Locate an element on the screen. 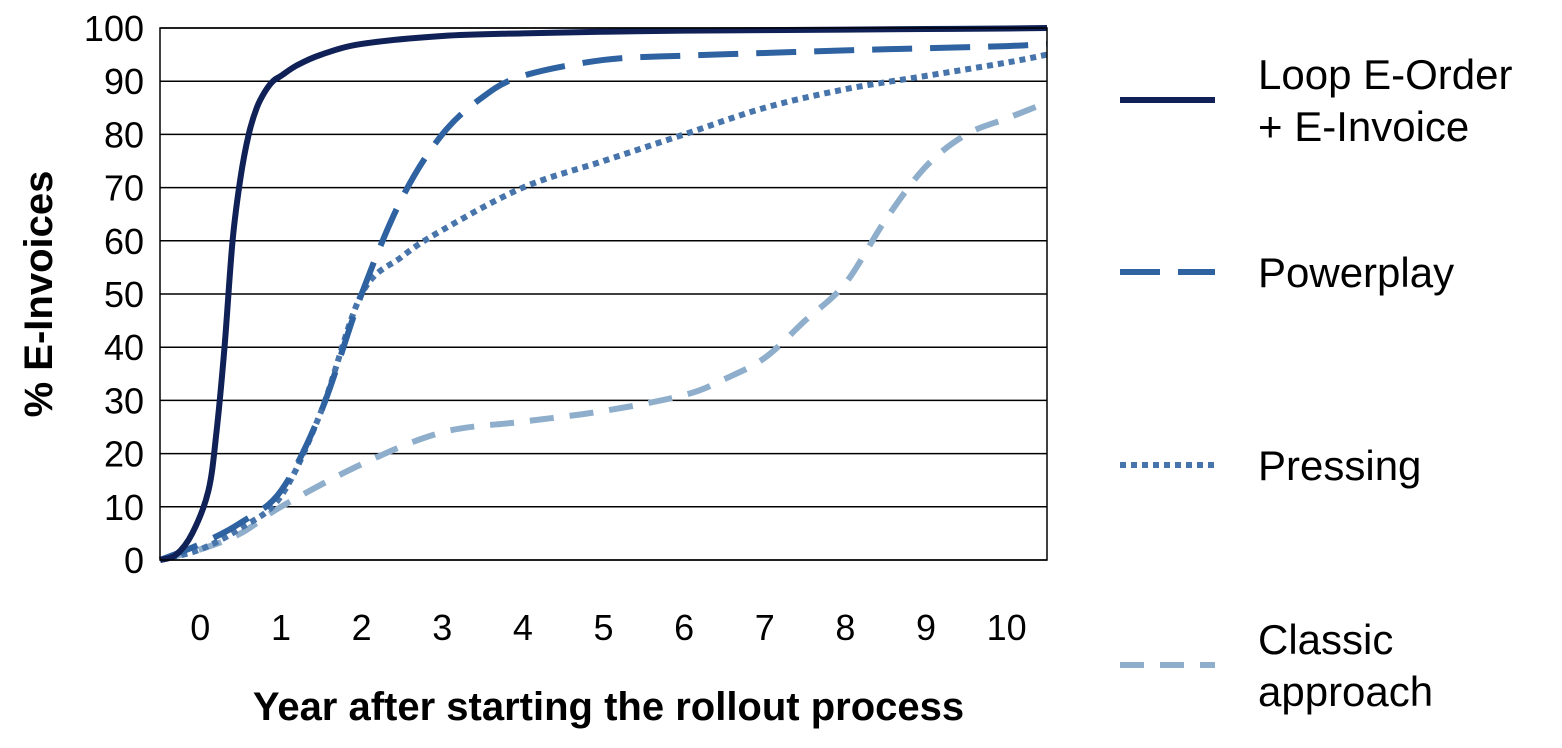 The width and height of the screenshot is (1562, 748). legend-entry: Classic approach is located at coordinates (1276, 665).